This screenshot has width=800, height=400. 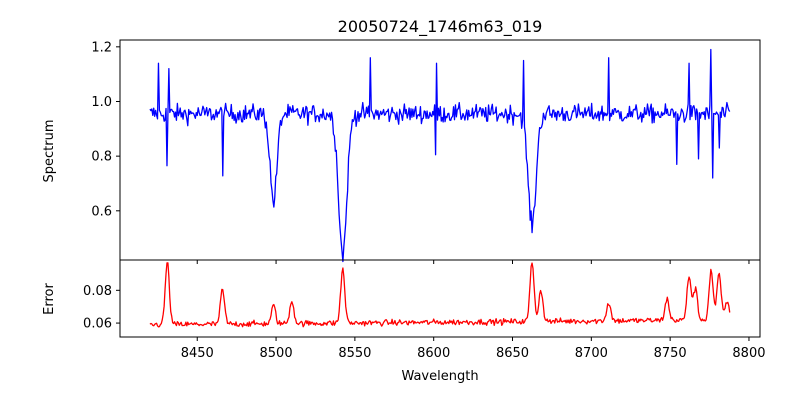 What do you see at coordinates (101, 102) in the screenshot?
I see `spectrum-ytick-label: 1.0` at bounding box center [101, 102].